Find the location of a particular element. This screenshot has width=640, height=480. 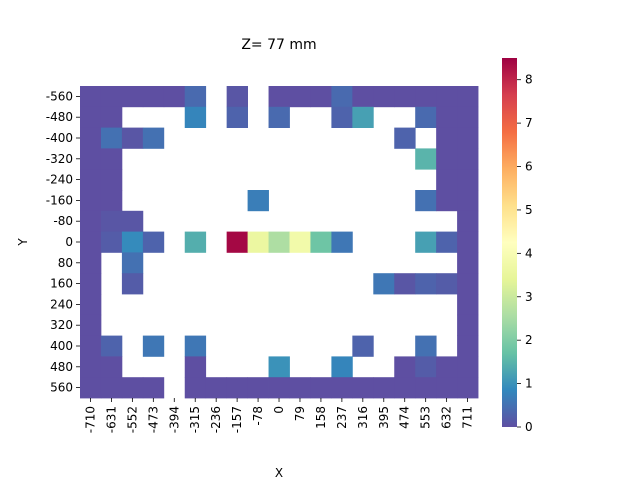

colorbar-tick-label: 2 is located at coordinates (529, 340).